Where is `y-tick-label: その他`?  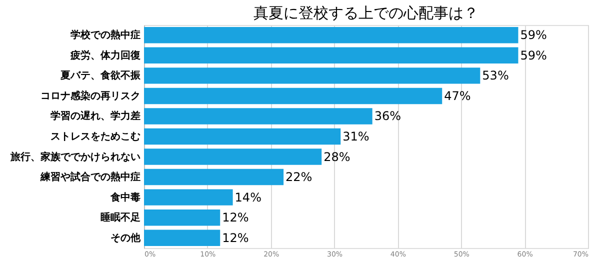 y-tick-label: その他 is located at coordinates (126, 238).